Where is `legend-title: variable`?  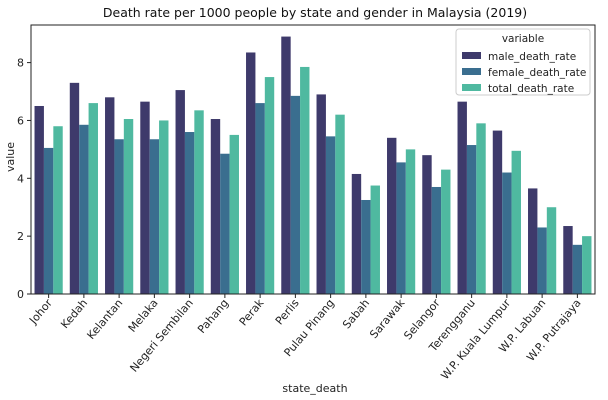 legend-title: variable is located at coordinates (523, 39).